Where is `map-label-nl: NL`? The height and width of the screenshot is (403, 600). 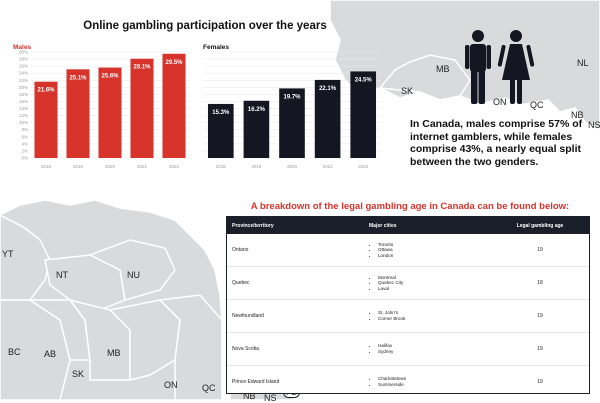
map-label-nl: NL is located at coordinates (583, 63).